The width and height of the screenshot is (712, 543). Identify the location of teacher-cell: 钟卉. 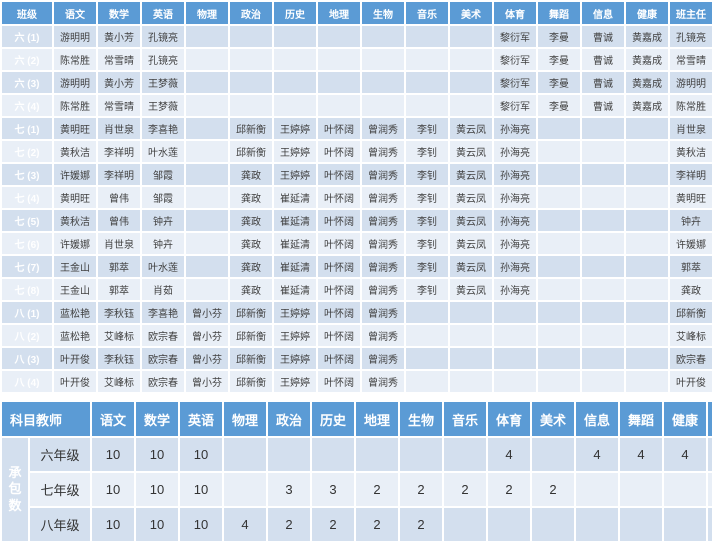
(163, 220).